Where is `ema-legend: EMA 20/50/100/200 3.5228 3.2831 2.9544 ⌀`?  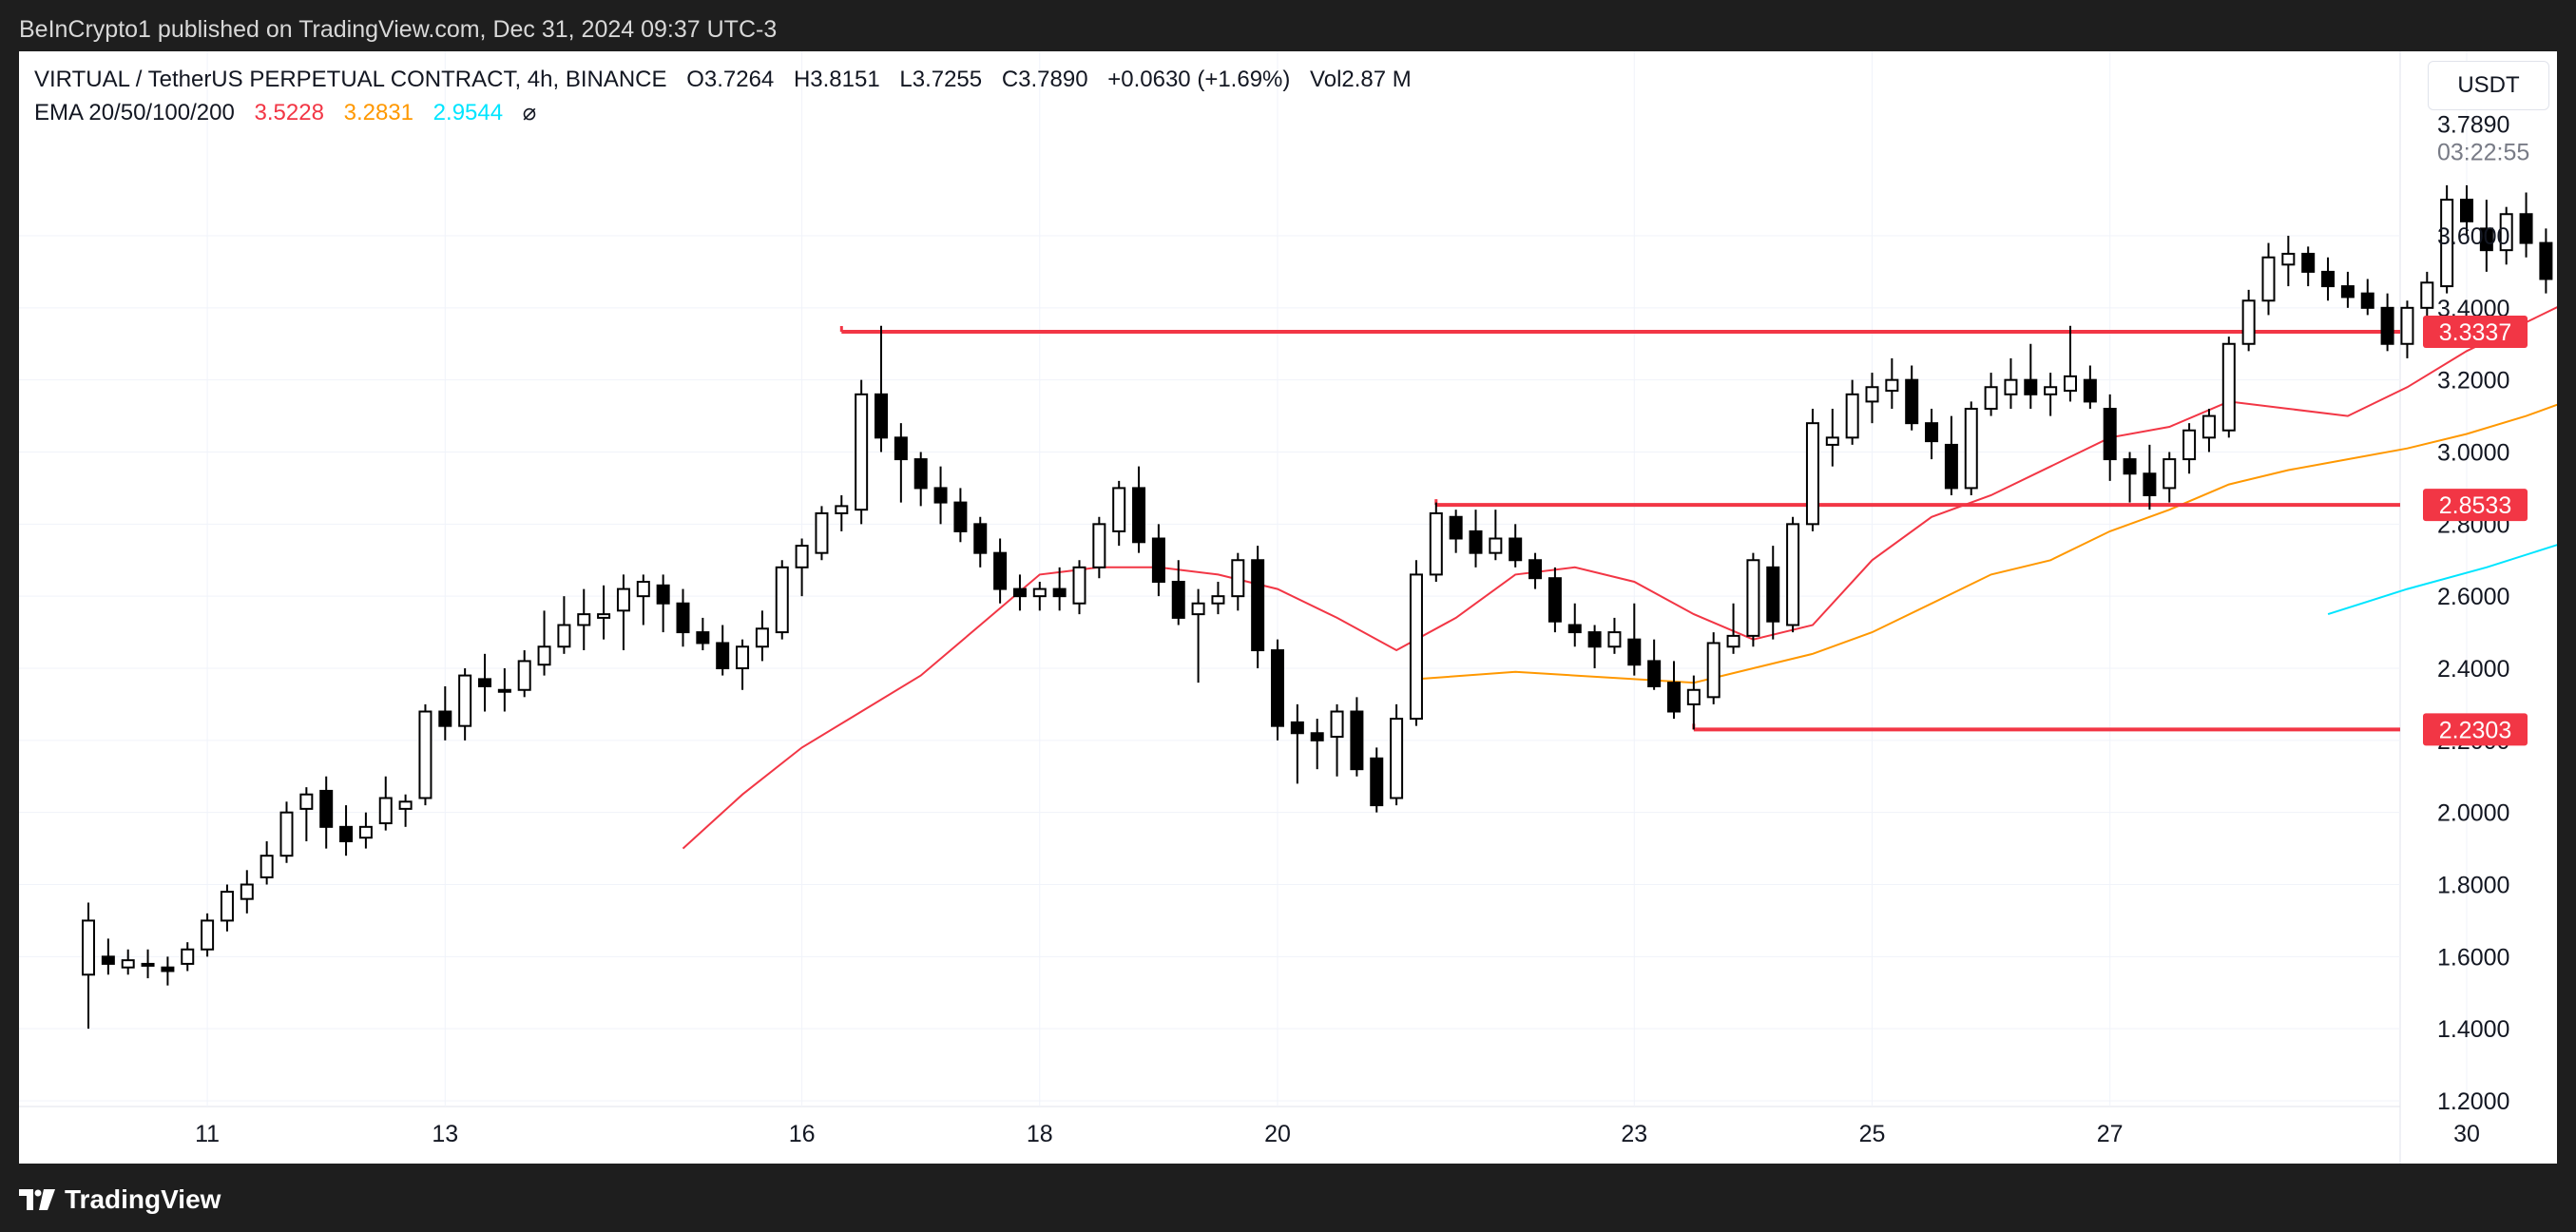 ema-legend: EMA 20/50/100/200 3.5228 3.2831 2.9544 ⌀ is located at coordinates (291, 112).